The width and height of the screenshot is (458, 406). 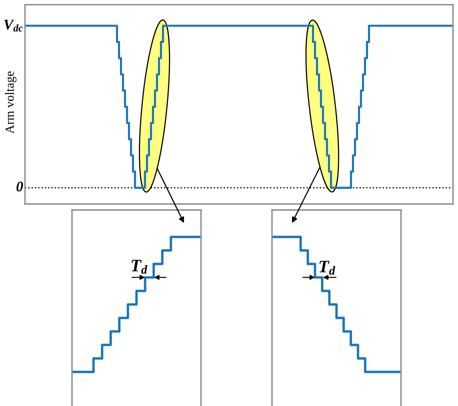 I want to click on y-axis-title: Arm voltage, so click(x=10, y=102).